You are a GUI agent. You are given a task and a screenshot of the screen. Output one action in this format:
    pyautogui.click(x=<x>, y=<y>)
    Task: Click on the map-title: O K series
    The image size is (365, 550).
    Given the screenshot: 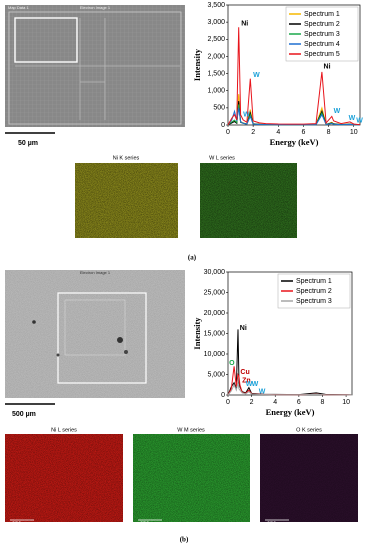 What is the action you would take?
    pyautogui.click(x=309, y=430)
    